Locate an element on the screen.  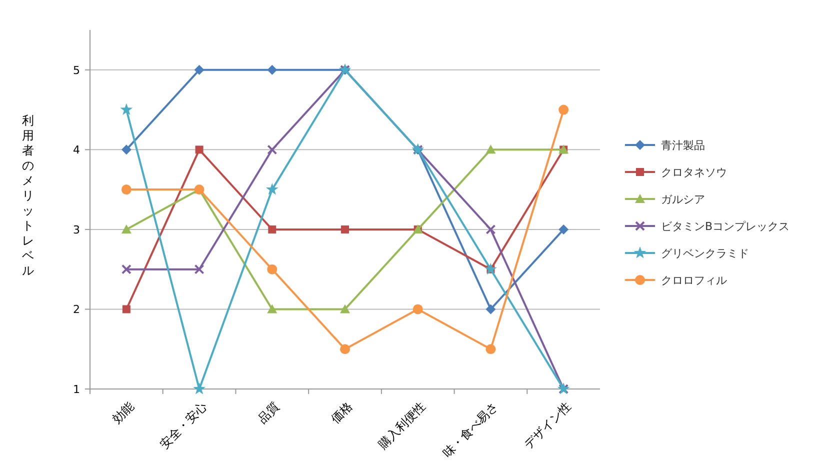
x-tick-label: 品質 is located at coordinates (268, 412).